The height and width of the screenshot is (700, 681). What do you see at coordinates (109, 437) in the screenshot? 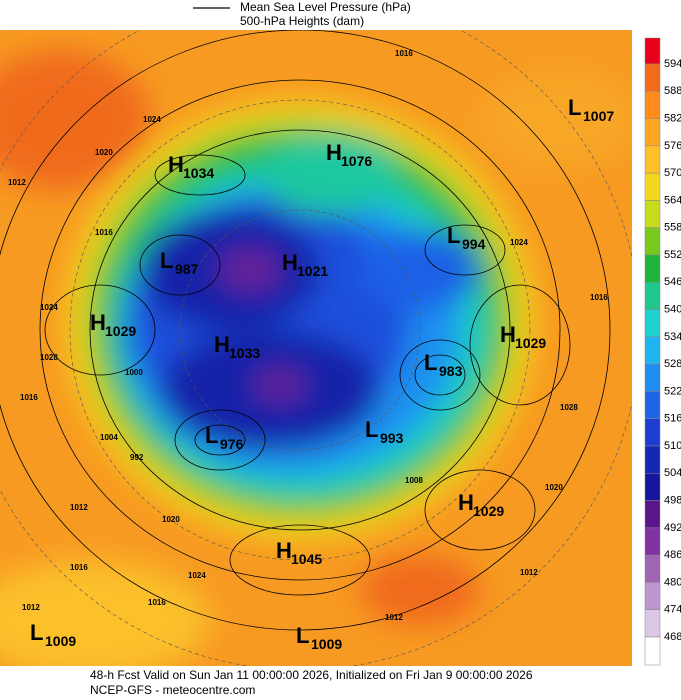
I see `contour-label: 1004` at bounding box center [109, 437].